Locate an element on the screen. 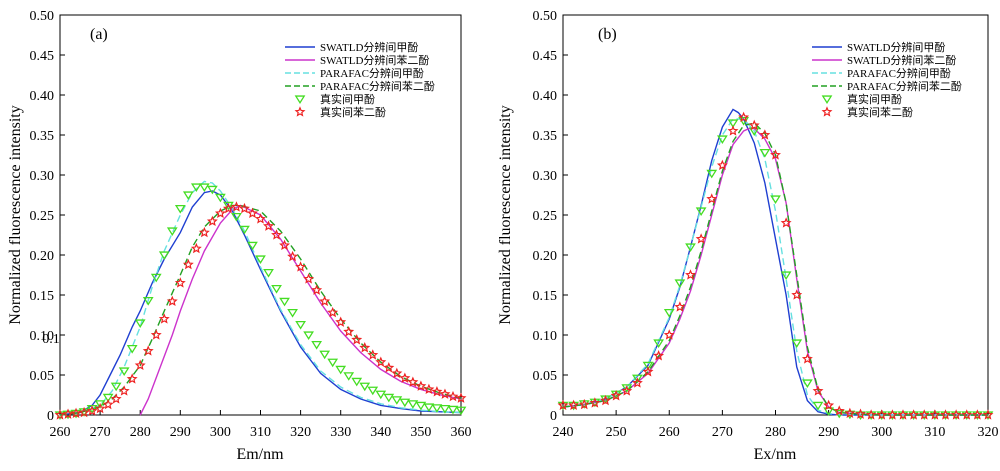 This screenshot has height=471, width=1000. y-axis-title-b: Normalized fluorescence intensity is located at coordinates (505, 214).